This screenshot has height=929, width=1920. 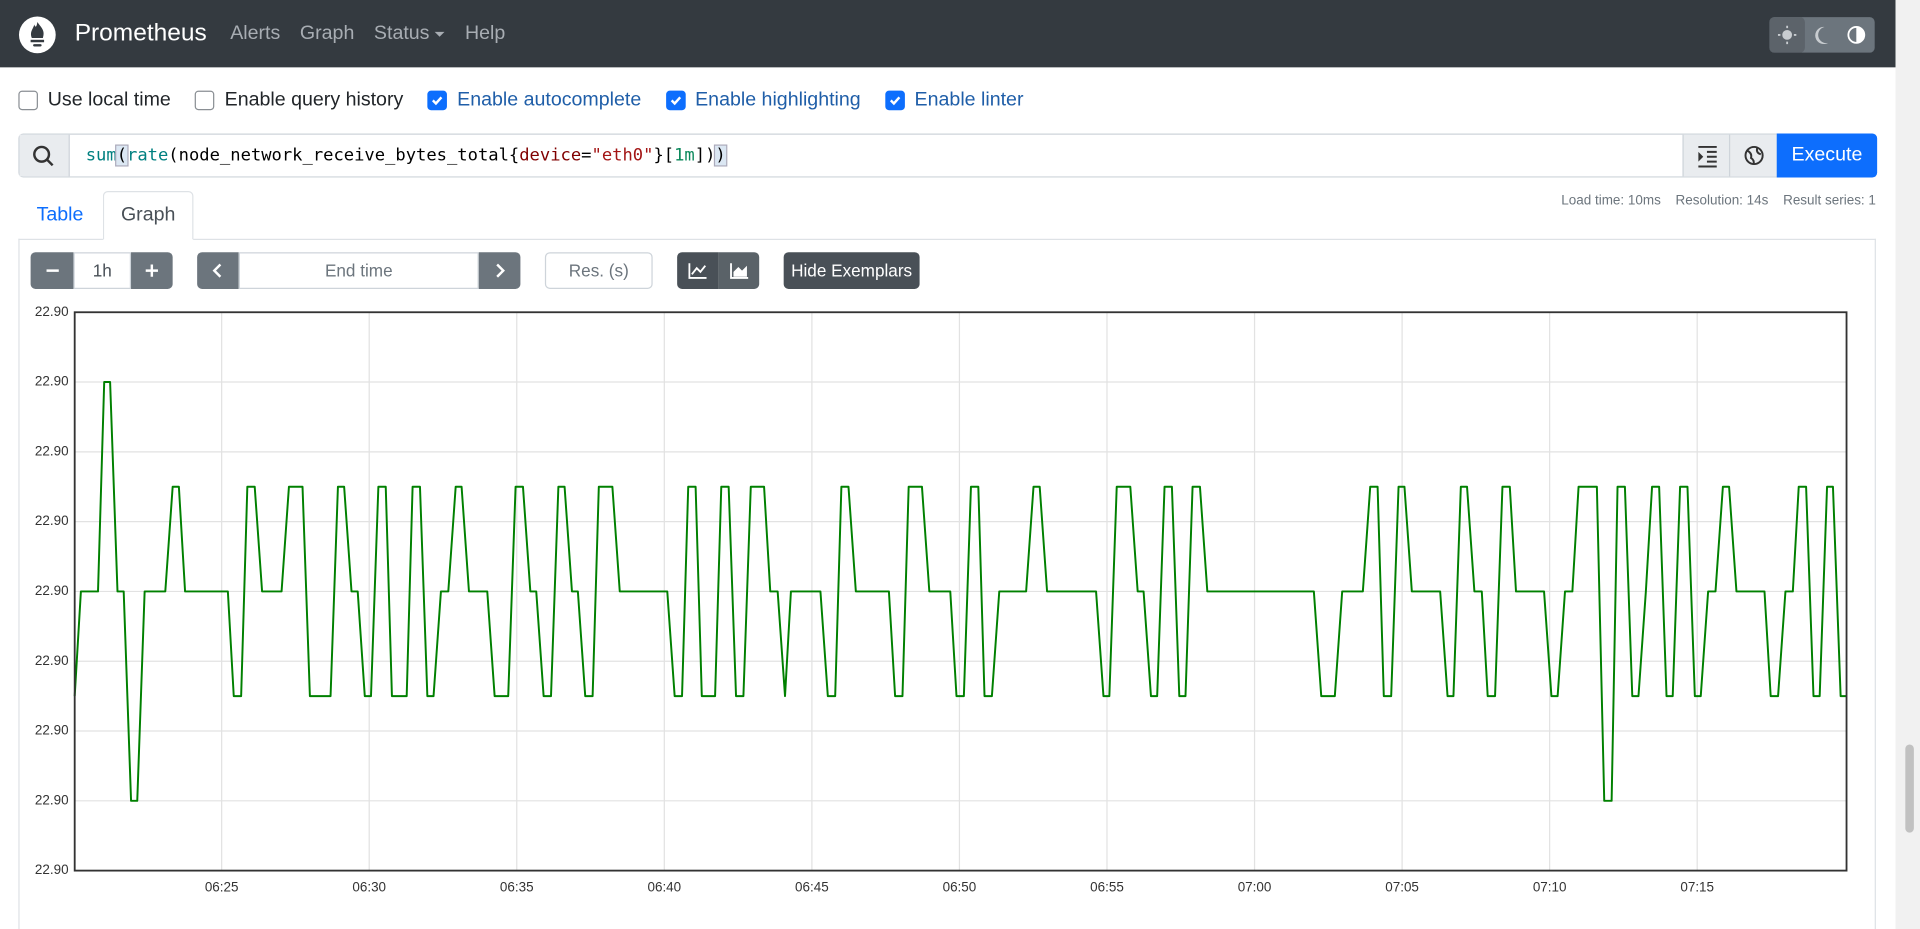 What do you see at coordinates (140, 33) in the screenshot?
I see `brand: Prometheus` at bounding box center [140, 33].